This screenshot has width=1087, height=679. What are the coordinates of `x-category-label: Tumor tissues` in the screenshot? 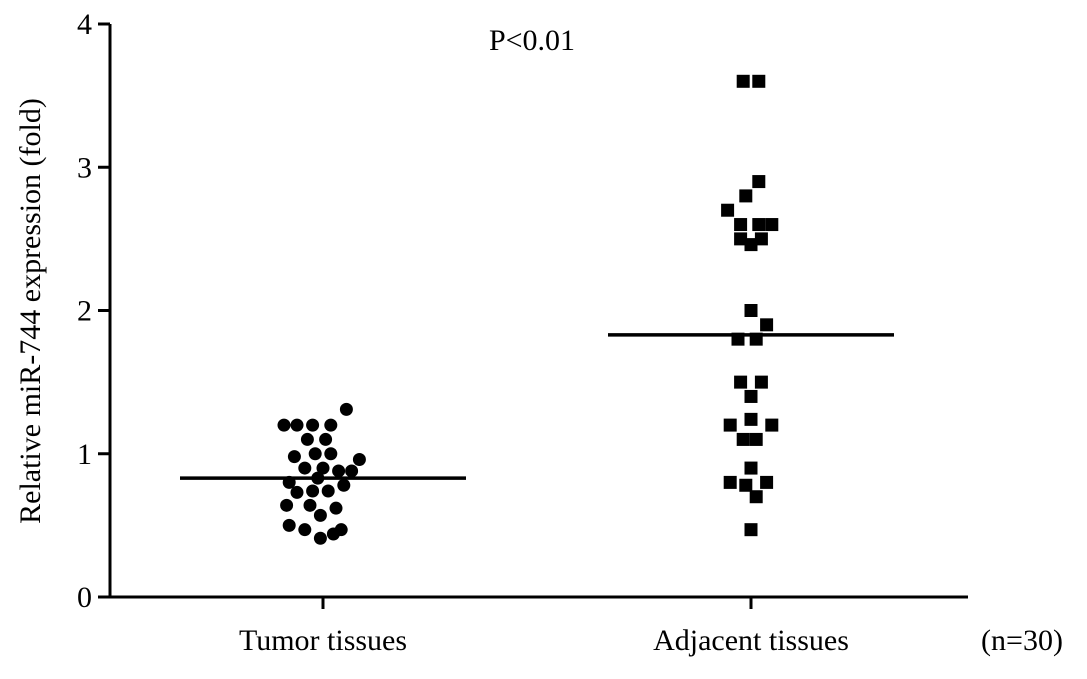 It's located at (323, 640).